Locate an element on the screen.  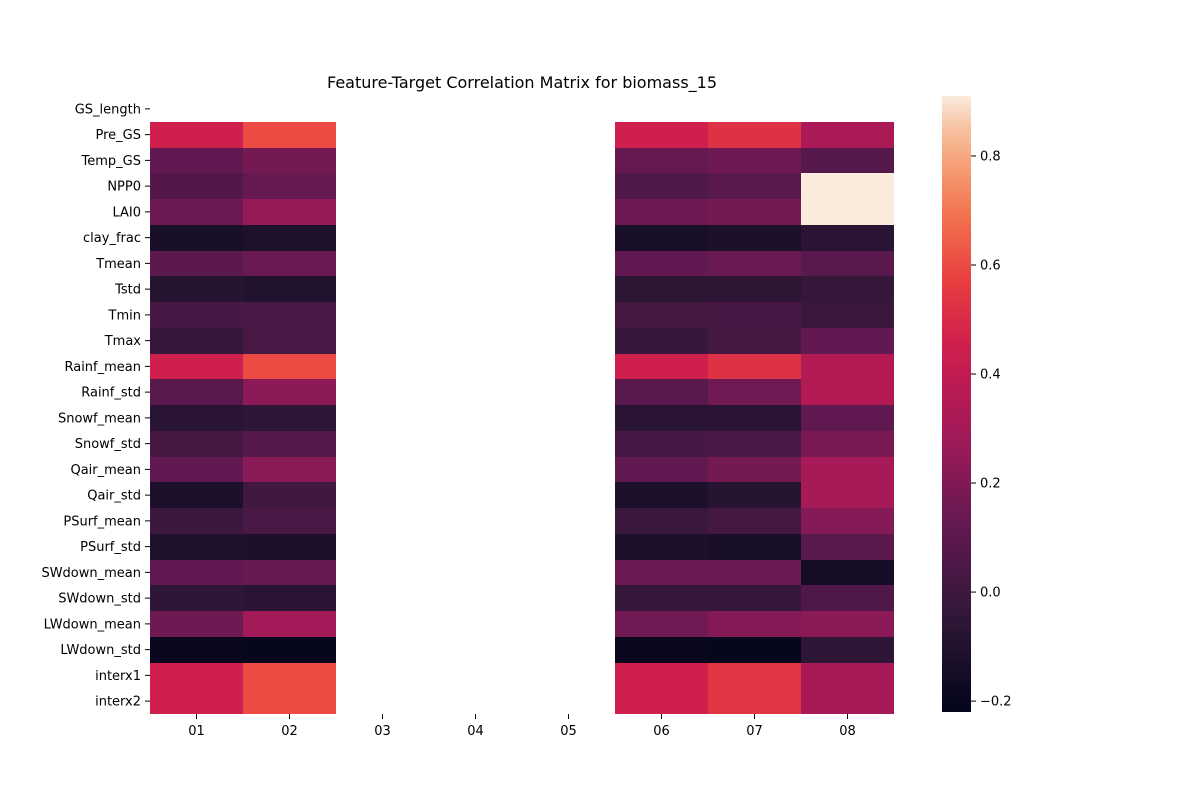
x-tick-label: 05 is located at coordinates (568, 731).